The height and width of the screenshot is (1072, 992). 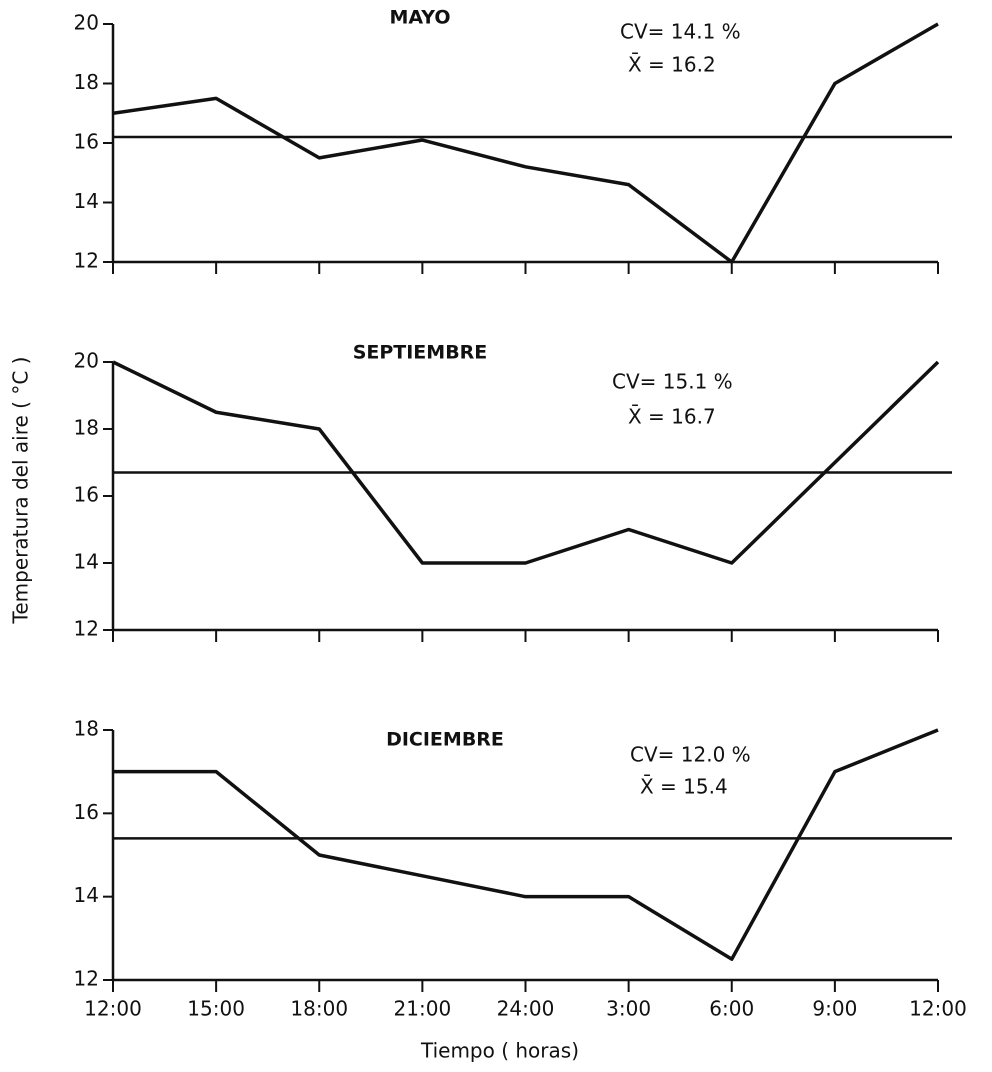 I want to click on cv-annotation: CV= 12.0 %, so click(x=690, y=755).